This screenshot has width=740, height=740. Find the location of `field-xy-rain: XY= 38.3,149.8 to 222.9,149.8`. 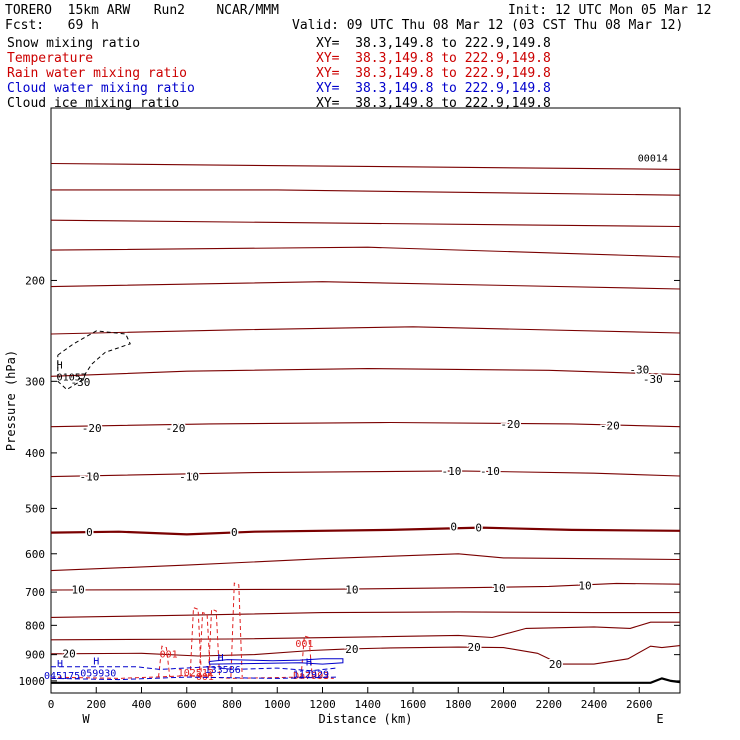

field-xy-rain: XY= 38.3,149.8 to 222.9,149.8 is located at coordinates (433, 73).